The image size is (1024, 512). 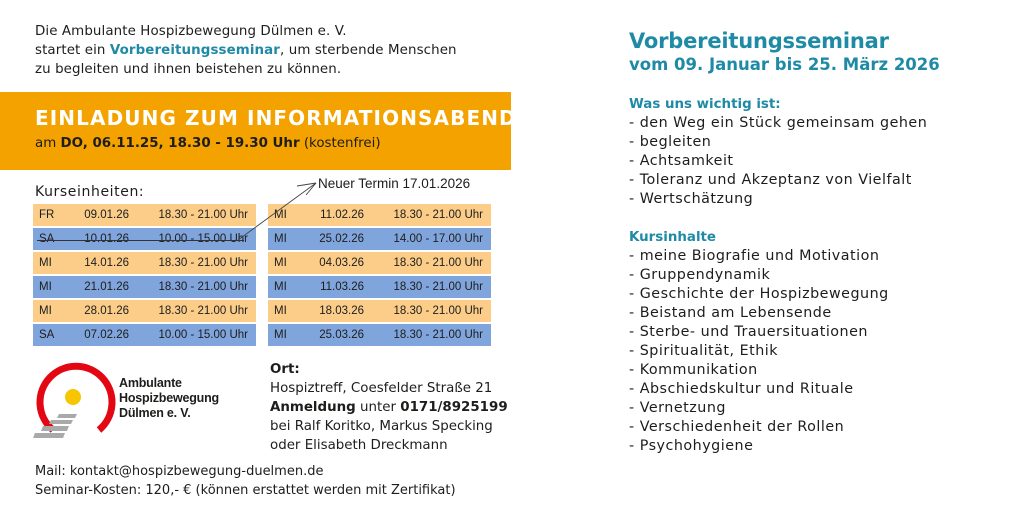 I want to click on logo-line-2: Hospizbewegung, so click(x=169, y=398).